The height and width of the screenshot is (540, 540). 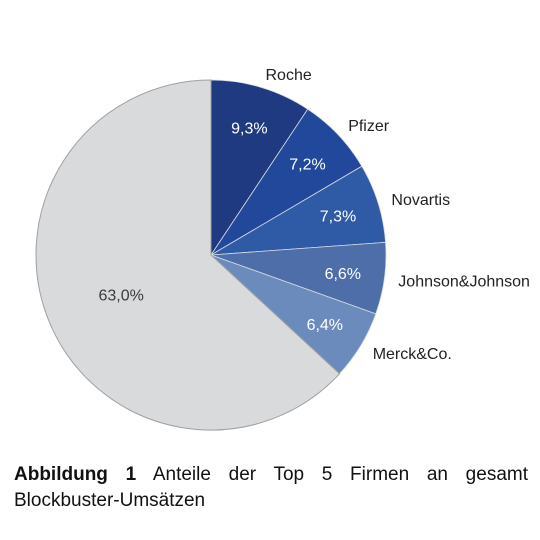 I want to click on data-label-johnson-johnson: 6,6%, so click(x=343, y=274).